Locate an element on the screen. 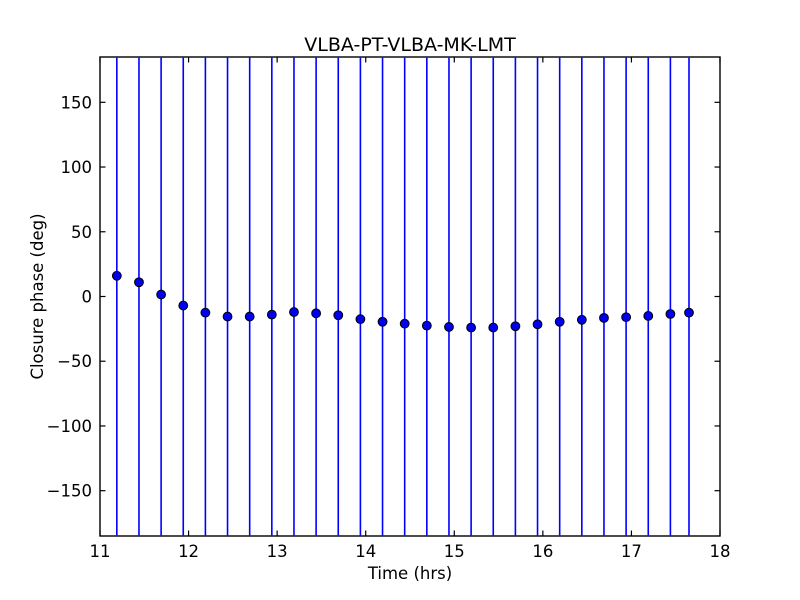 This screenshot has height=600, width=800. plot-title: VLBA-PT-VLBA-MK-LMT is located at coordinates (410, 45).